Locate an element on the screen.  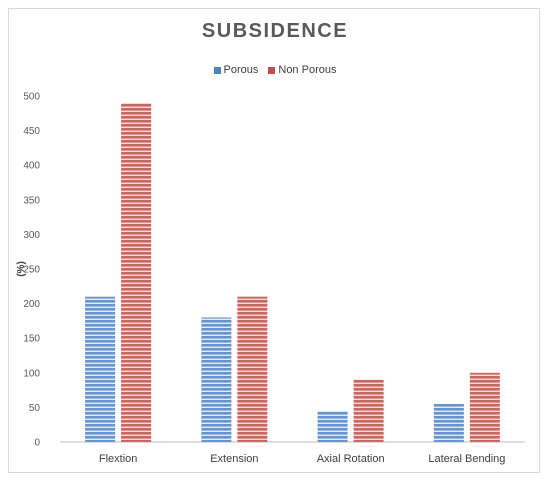
x-category-label: Lateral Bending is located at coordinates (466, 459).